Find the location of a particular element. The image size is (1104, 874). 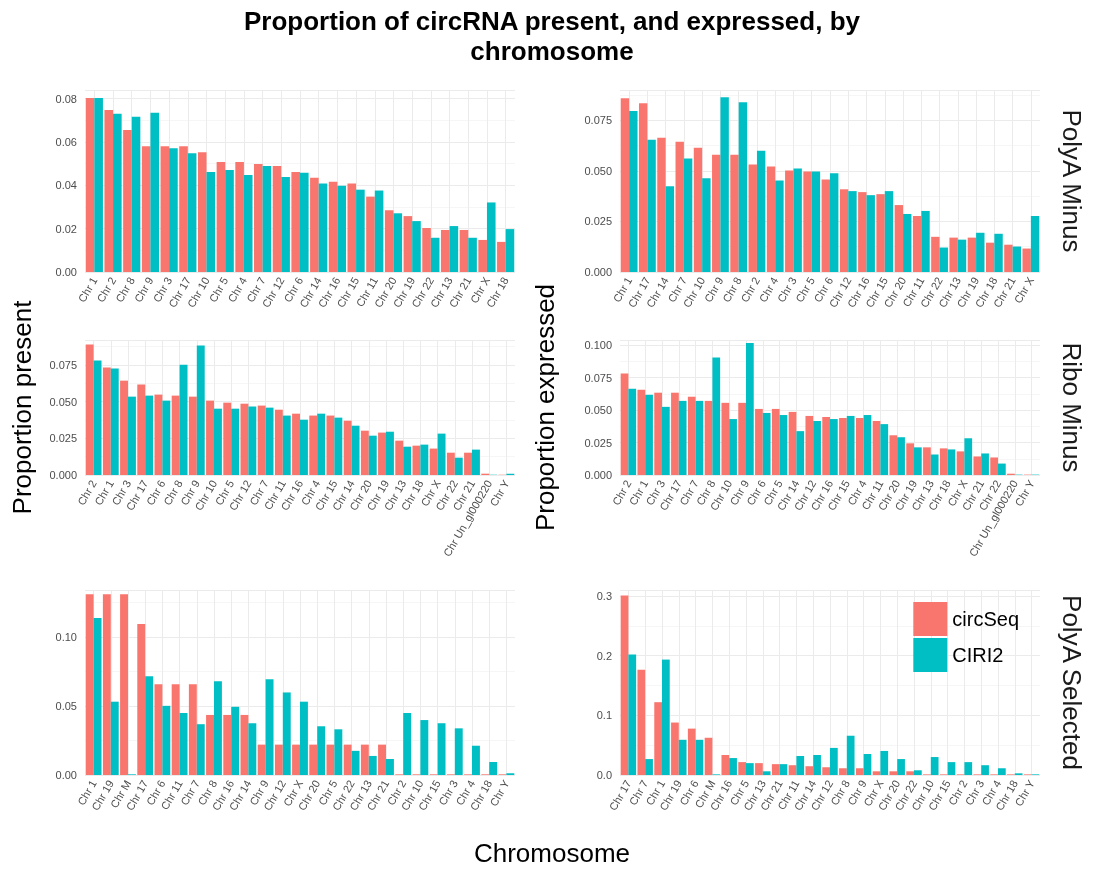

y-tick-label: 0.05 is located at coordinates (66, 705).